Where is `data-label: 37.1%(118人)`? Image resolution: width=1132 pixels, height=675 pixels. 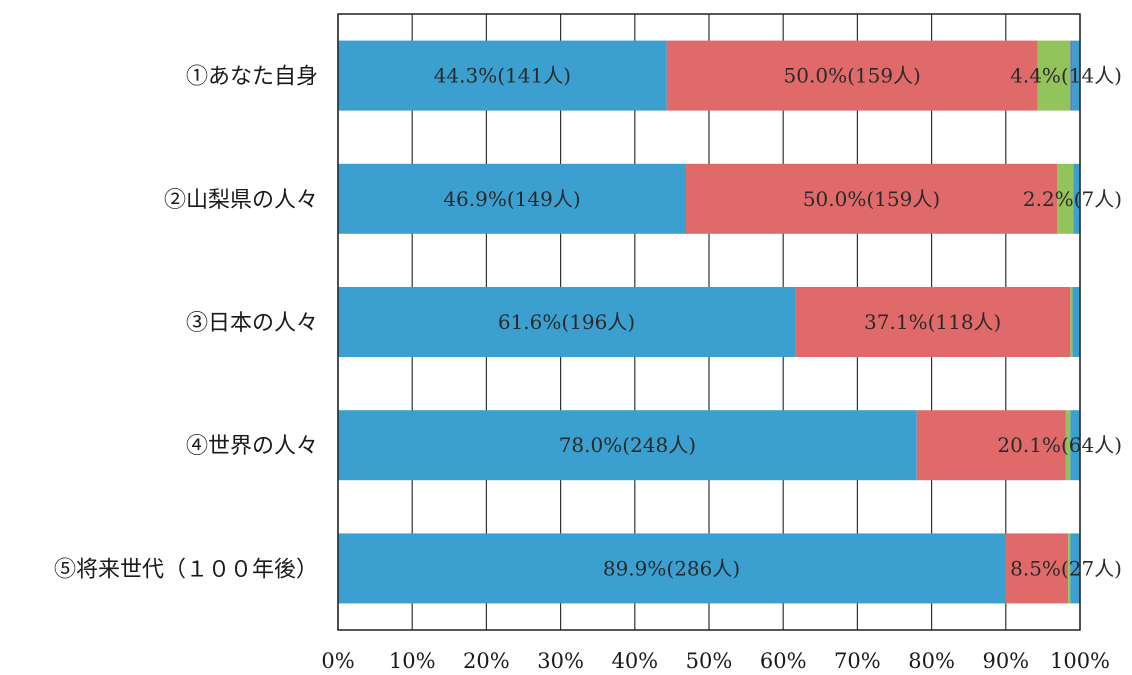
data-label: 37.1%(118人) is located at coordinates (932, 322).